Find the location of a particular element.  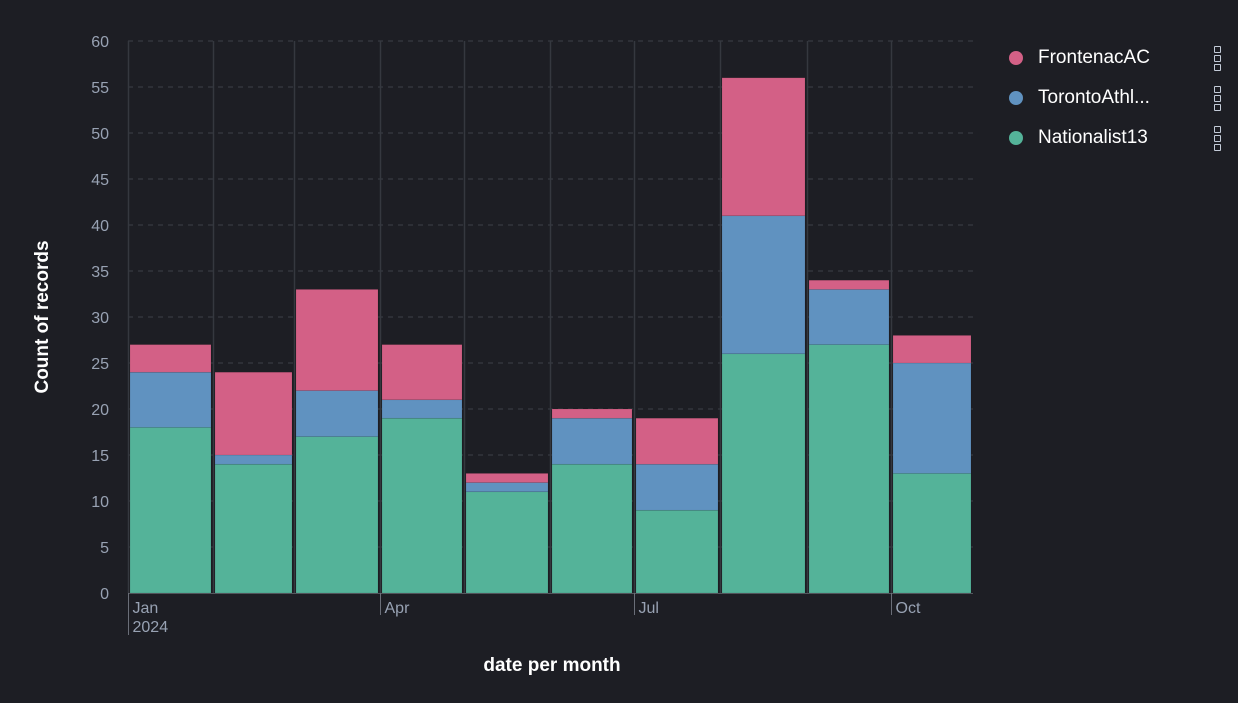

x-tick-label: Jan is located at coordinates (146, 608).